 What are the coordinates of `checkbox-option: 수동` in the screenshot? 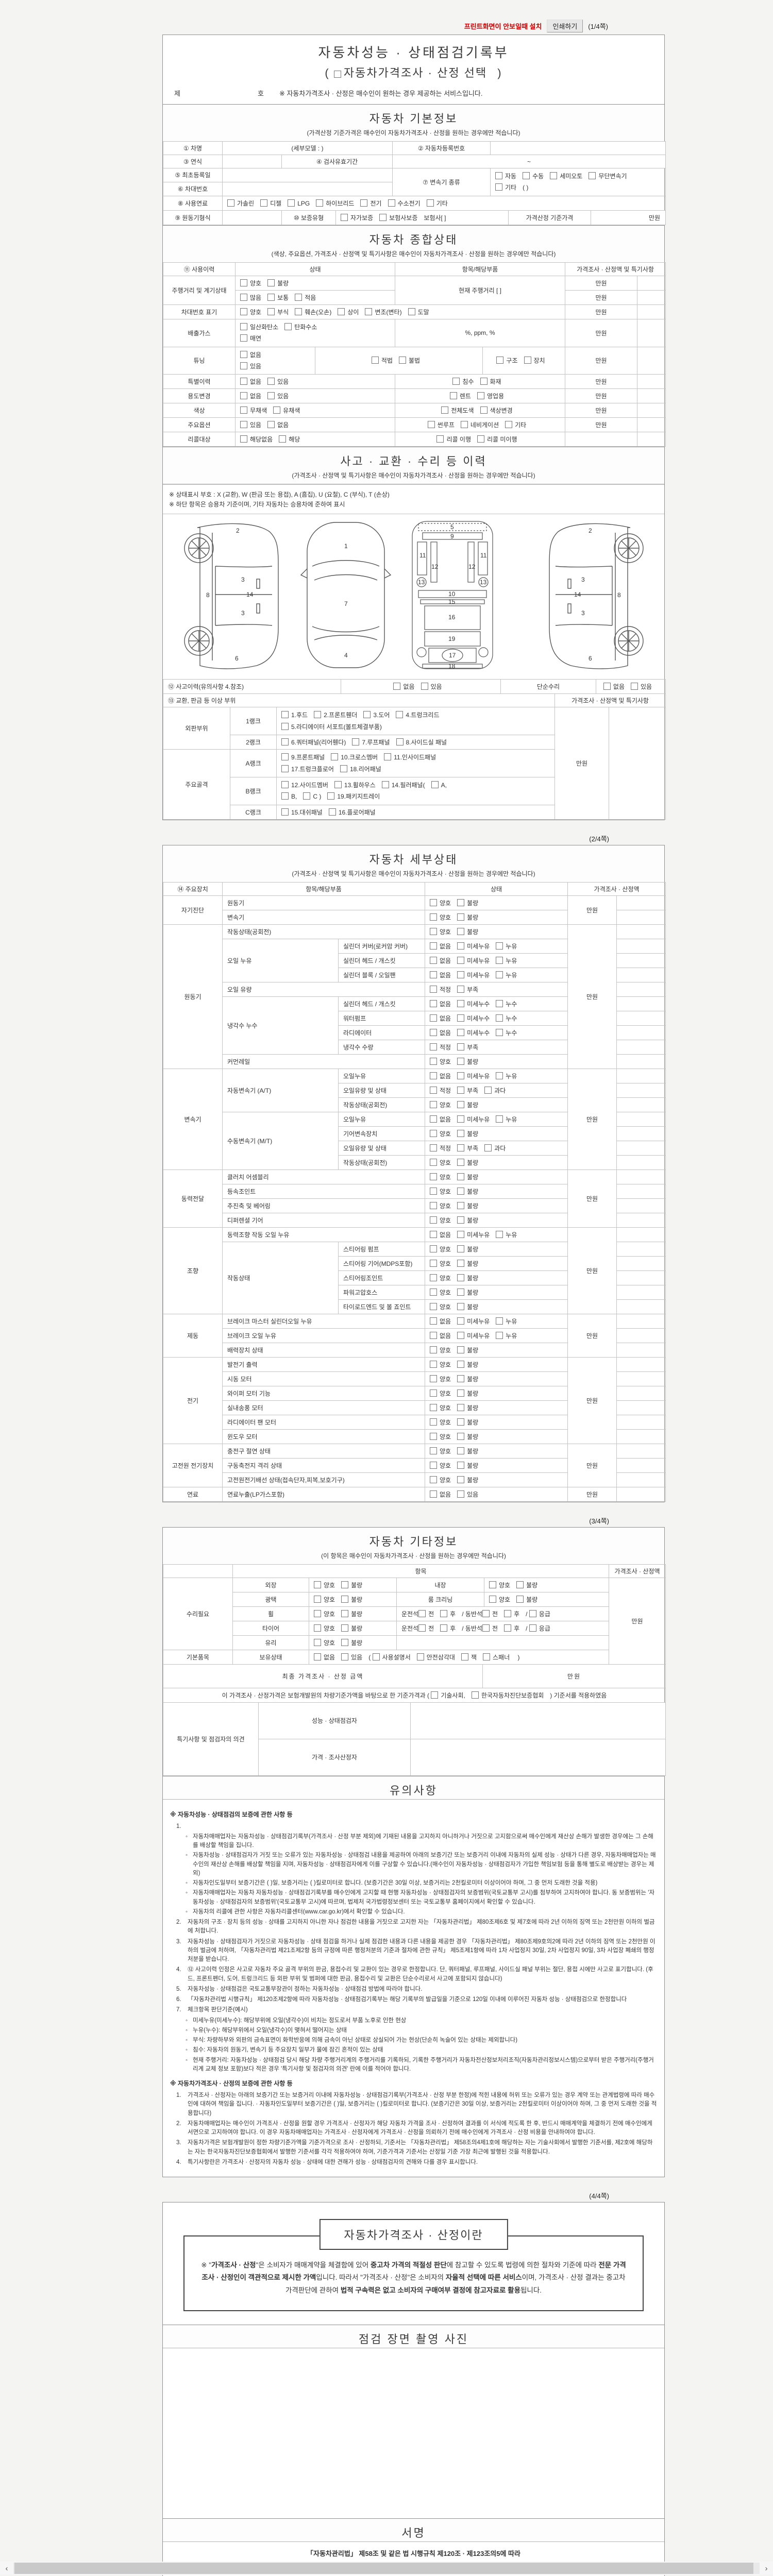 It's located at (533, 176).